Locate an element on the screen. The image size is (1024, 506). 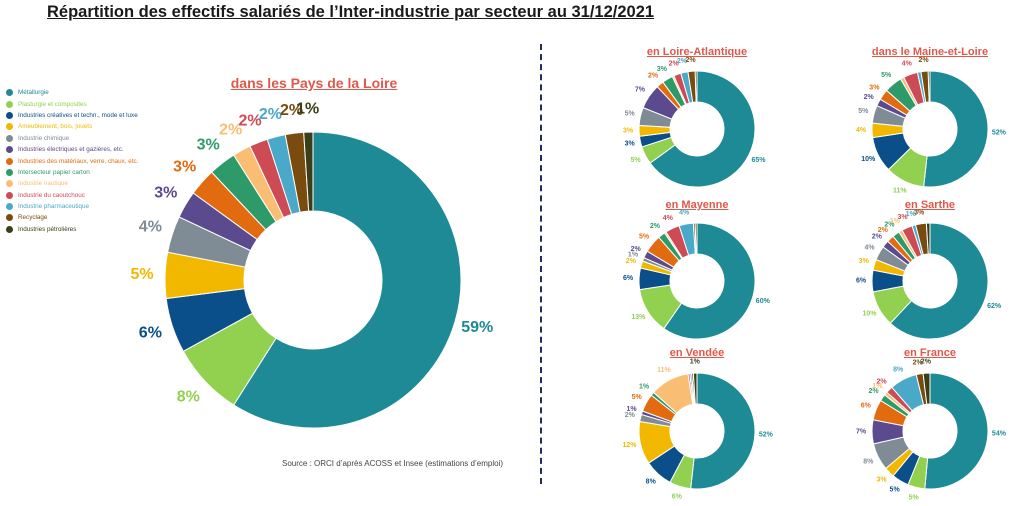
divider is located at coordinates (541, 264).